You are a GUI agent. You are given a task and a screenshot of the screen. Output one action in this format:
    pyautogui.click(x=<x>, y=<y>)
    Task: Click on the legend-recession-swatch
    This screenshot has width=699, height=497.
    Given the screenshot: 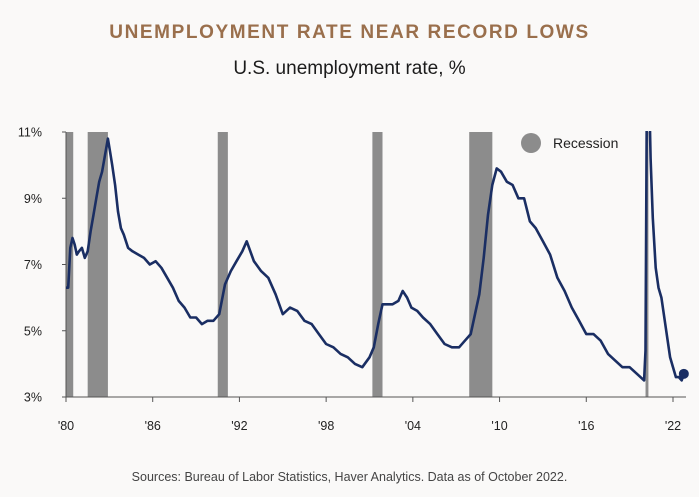 What is the action you would take?
    pyautogui.click(x=531, y=143)
    